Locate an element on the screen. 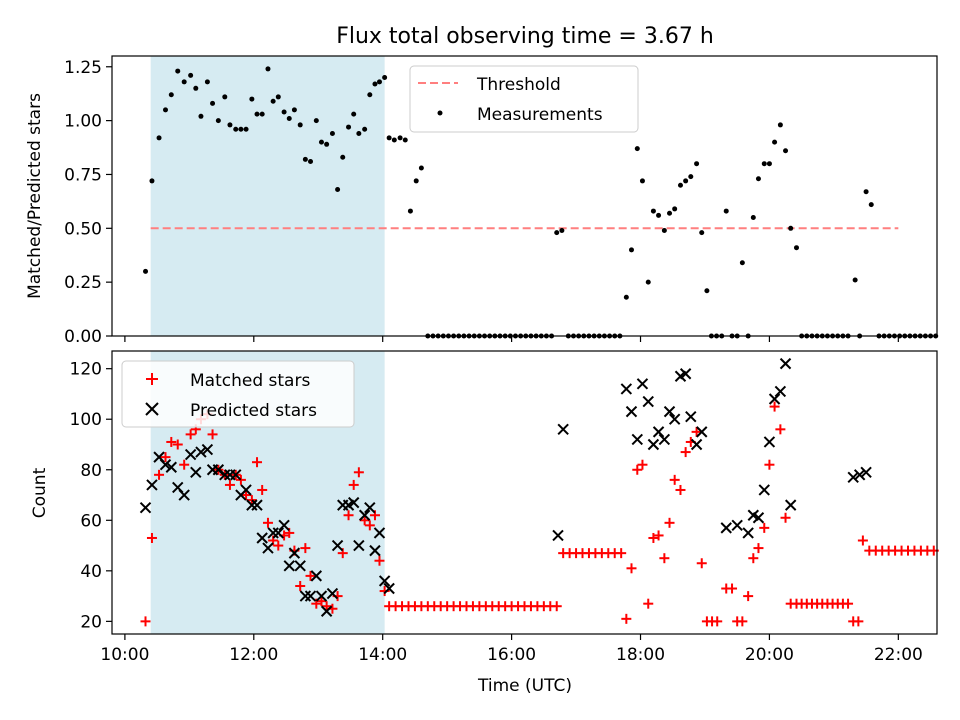 The width and height of the screenshot is (960, 720). bottom-y-axis-label: Count is located at coordinates (40, 492).